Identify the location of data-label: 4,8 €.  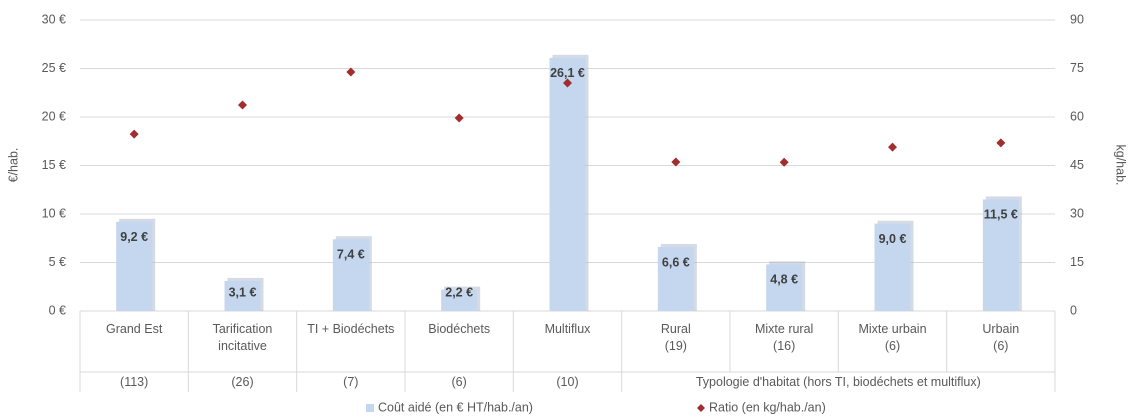
(784, 280).